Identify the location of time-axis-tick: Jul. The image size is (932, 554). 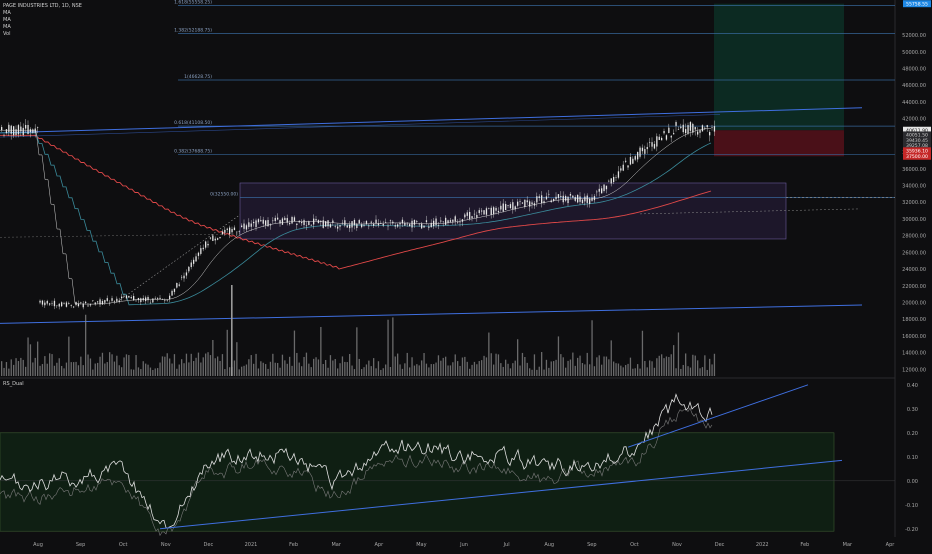
(506, 545).